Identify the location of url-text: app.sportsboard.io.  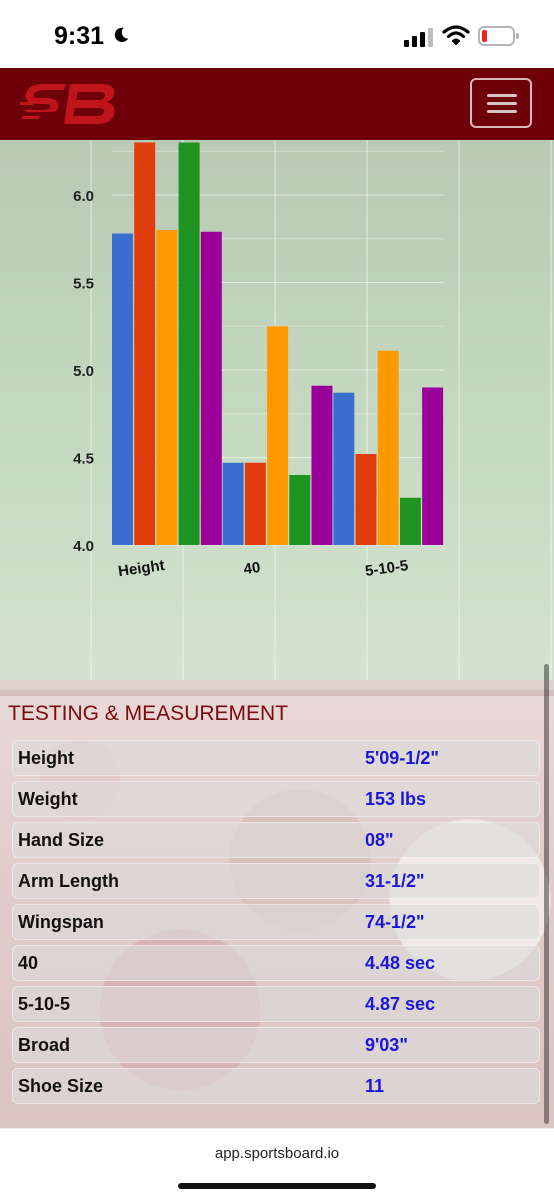
(277, 1153).